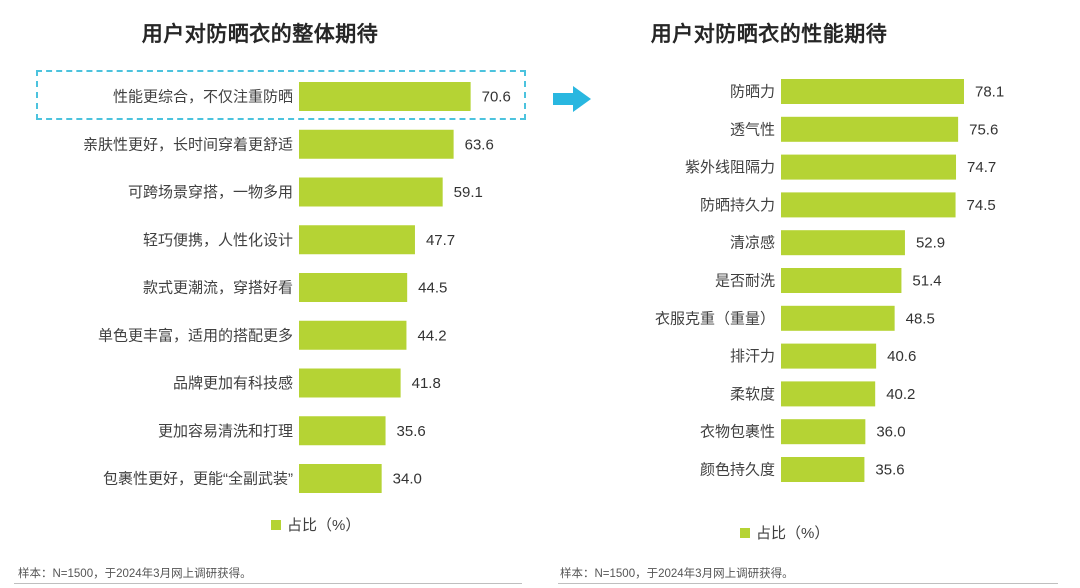  I want to click on right-footnote: 样本：N=1500，于2024年3月网上调研获得。, so click(677, 574).